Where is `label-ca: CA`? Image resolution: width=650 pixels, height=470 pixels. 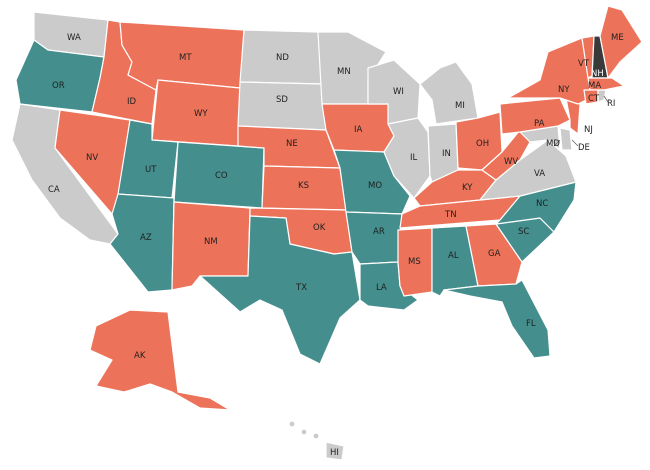
label-ca: CA is located at coordinates (54, 190).